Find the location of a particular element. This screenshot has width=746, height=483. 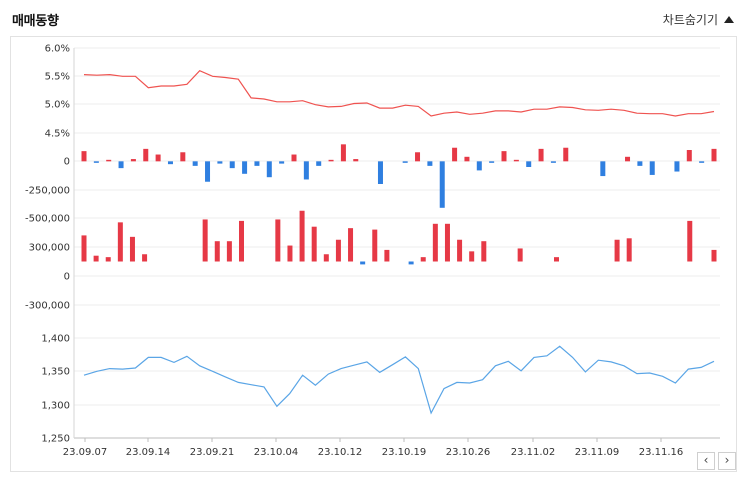

hide-chart-toggle: 차트숨기기 is located at coordinates (698, 19).